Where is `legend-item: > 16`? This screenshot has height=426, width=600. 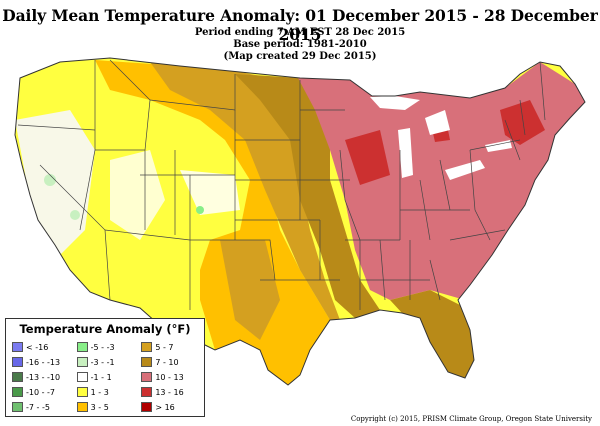 legend-item: > 16 is located at coordinates (172, 407).